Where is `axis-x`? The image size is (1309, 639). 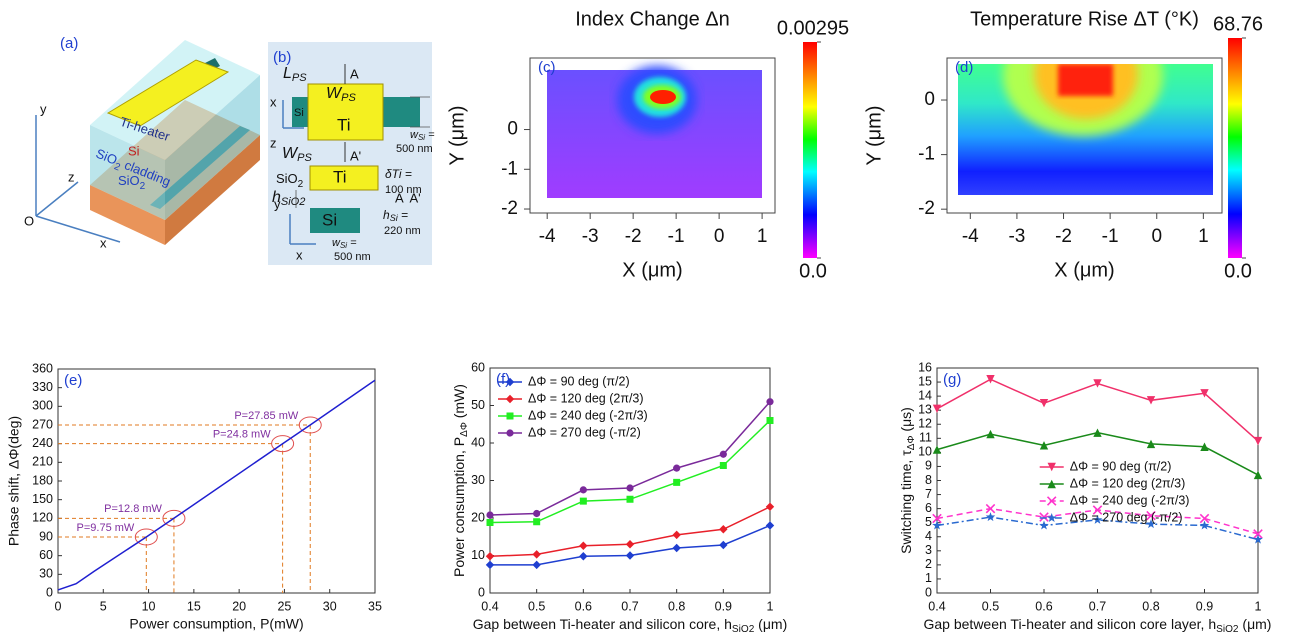
axis-x is located at coordinates (78, 229).